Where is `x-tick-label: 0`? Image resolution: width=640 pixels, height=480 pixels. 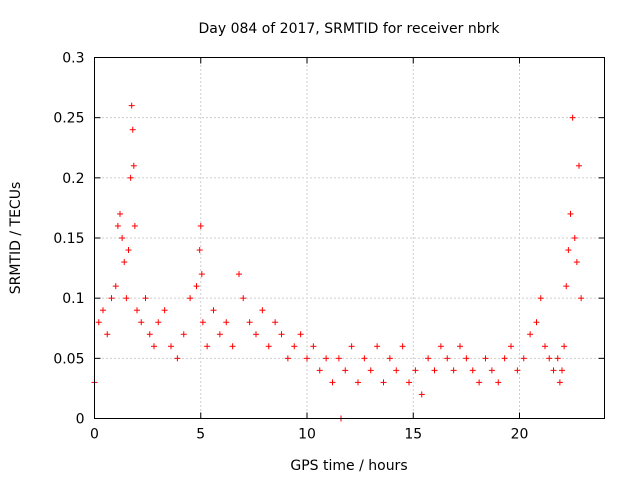 x-tick-label: 0 is located at coordinates (94, 435).